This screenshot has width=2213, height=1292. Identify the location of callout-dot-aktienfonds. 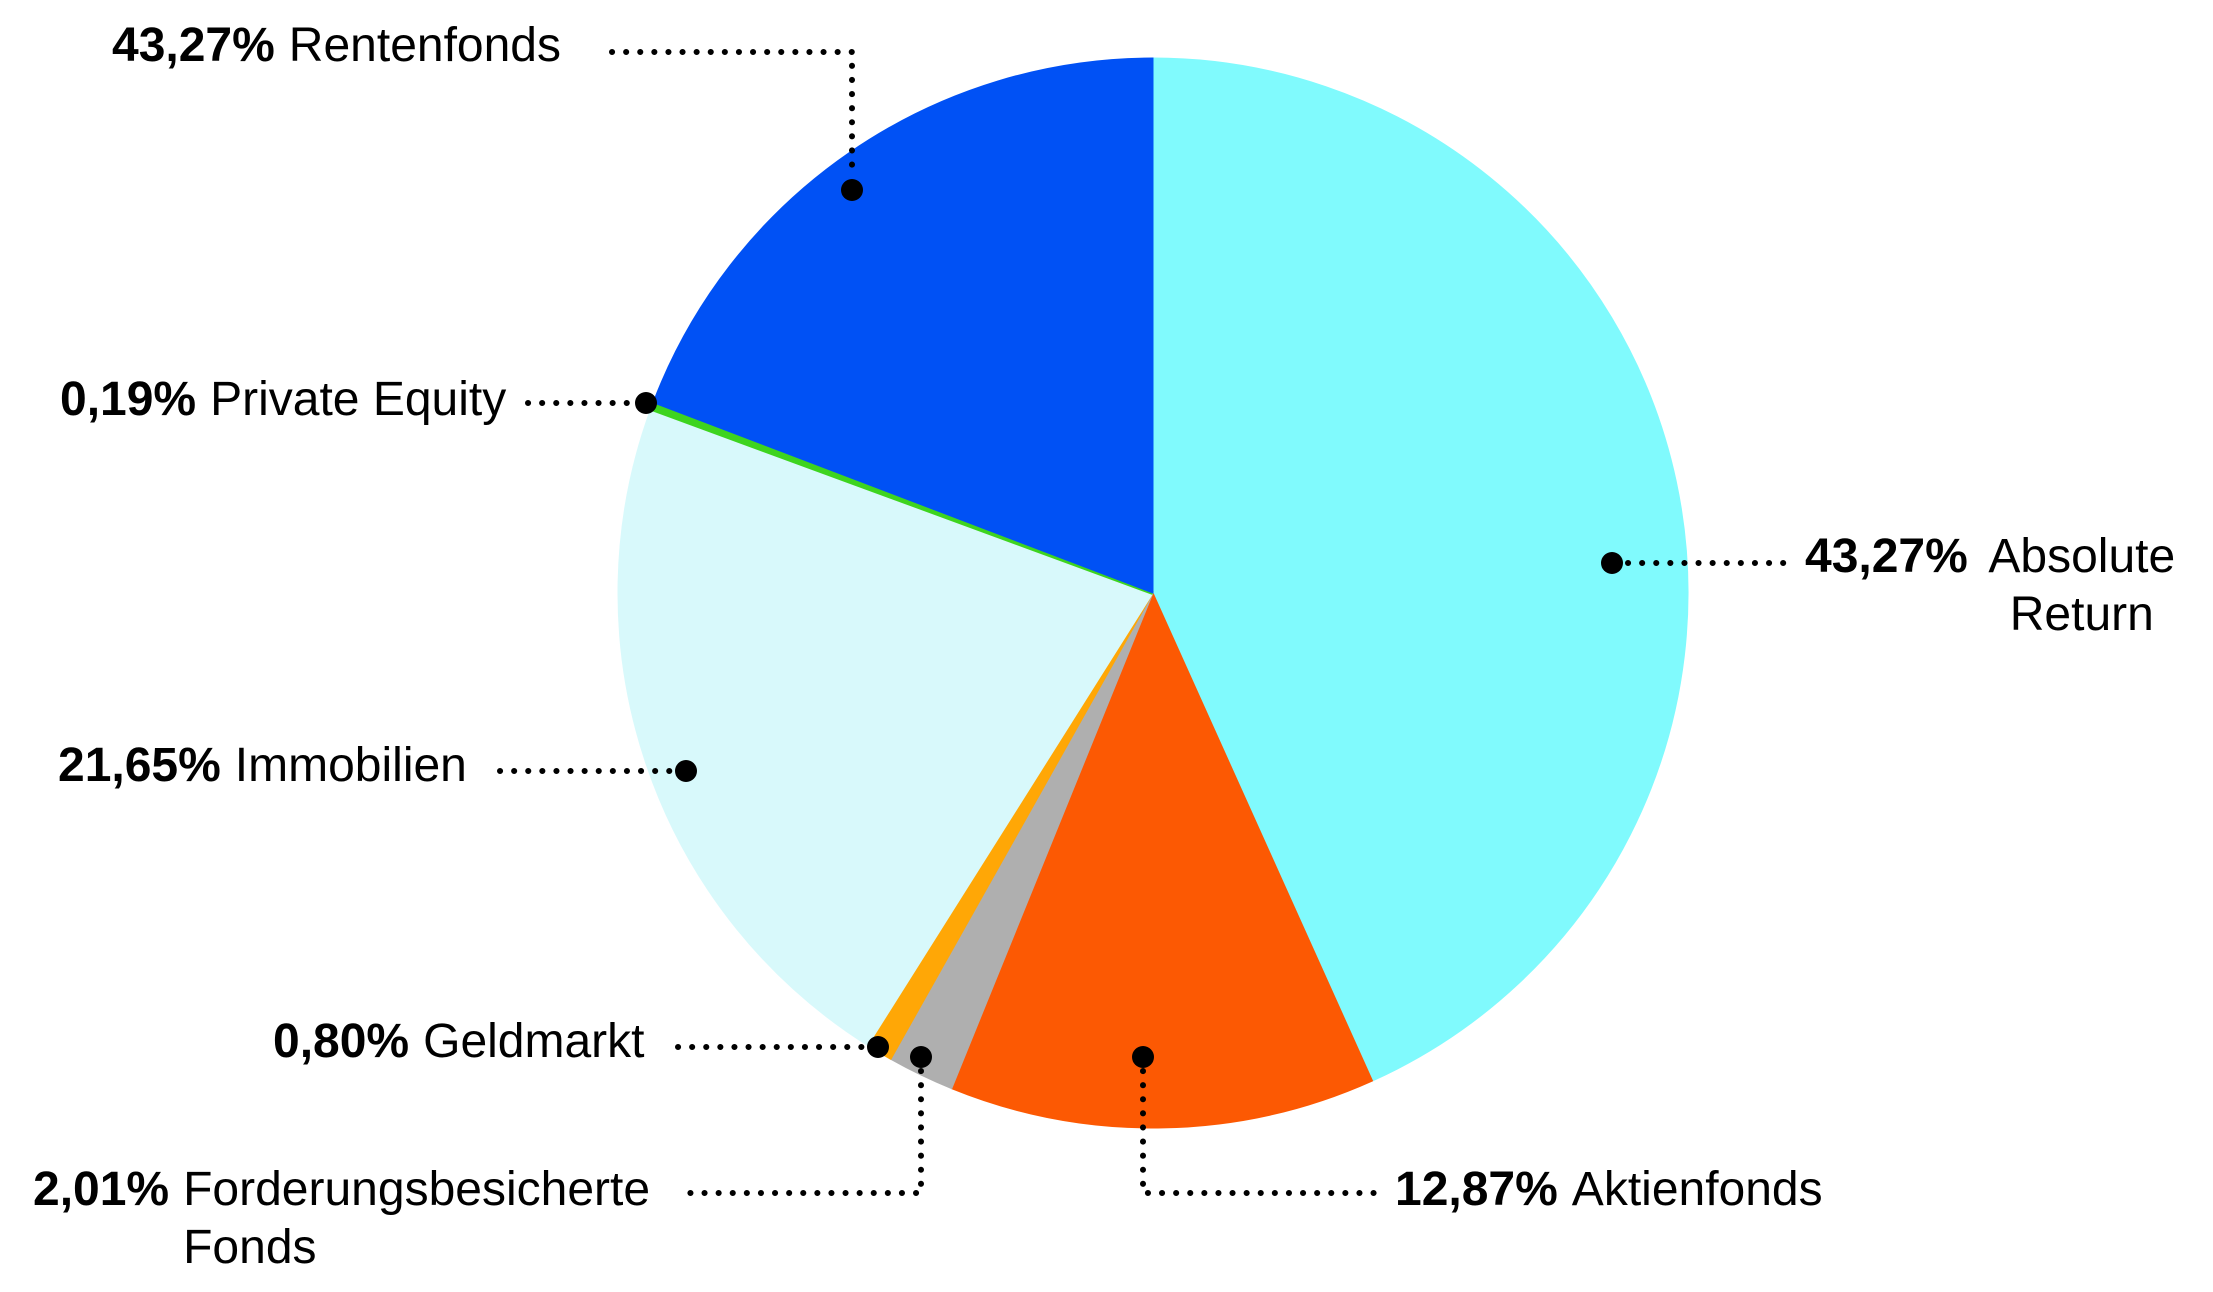
(1143, 1057).